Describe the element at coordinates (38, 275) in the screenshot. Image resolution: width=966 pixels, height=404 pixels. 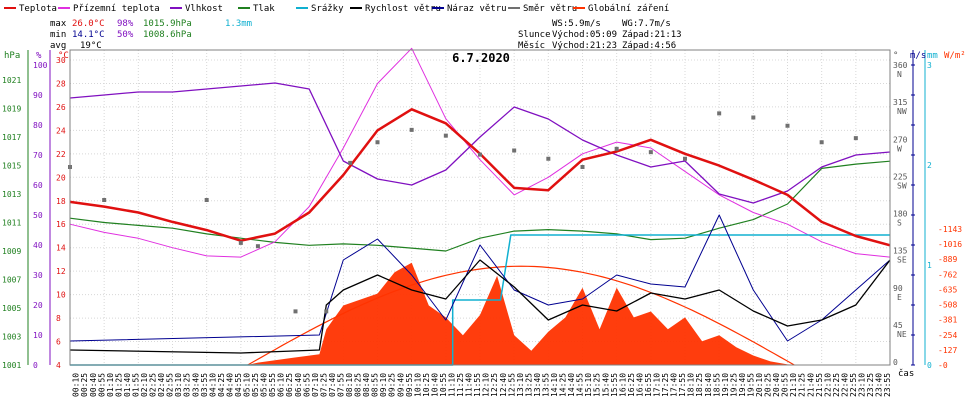
I see `pct-tick-label: 30` at that location.